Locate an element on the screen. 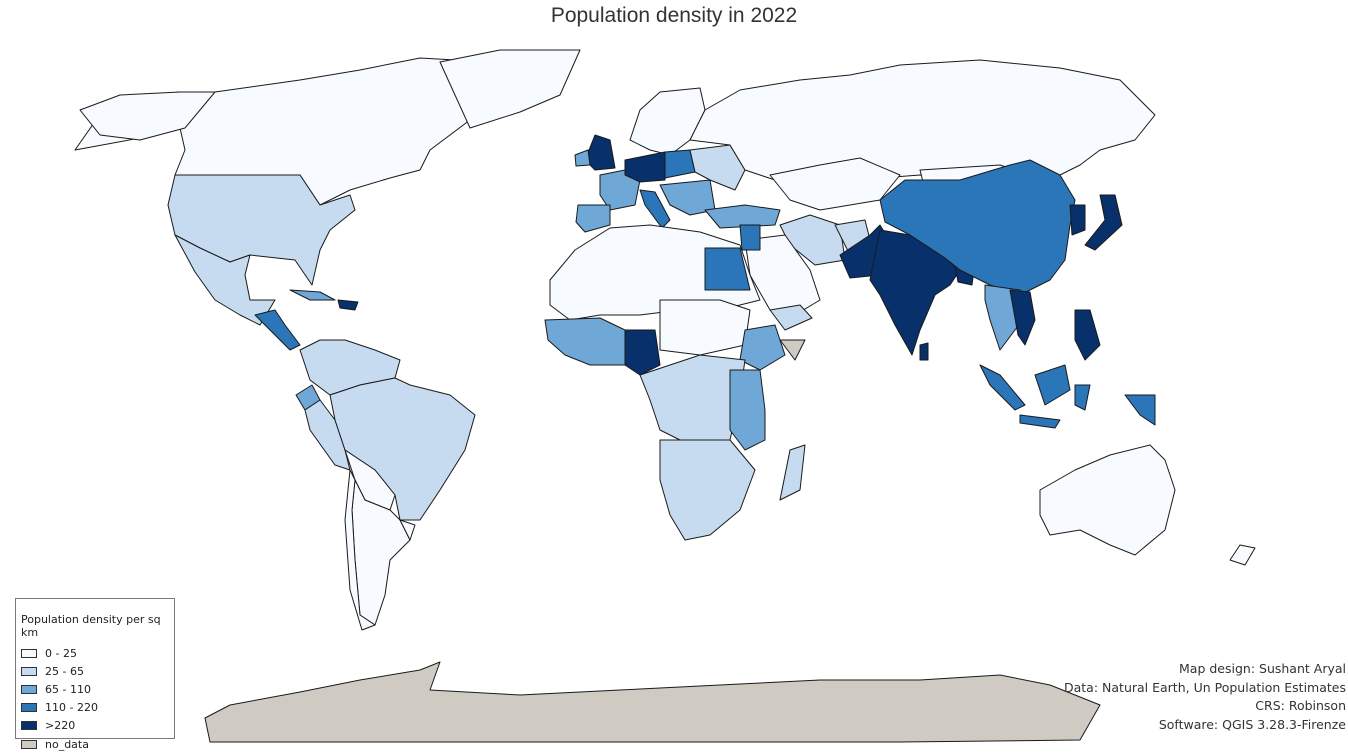 This screenshot has height=753, width=1348. region-antarctica is located at coordinates (652, 702).